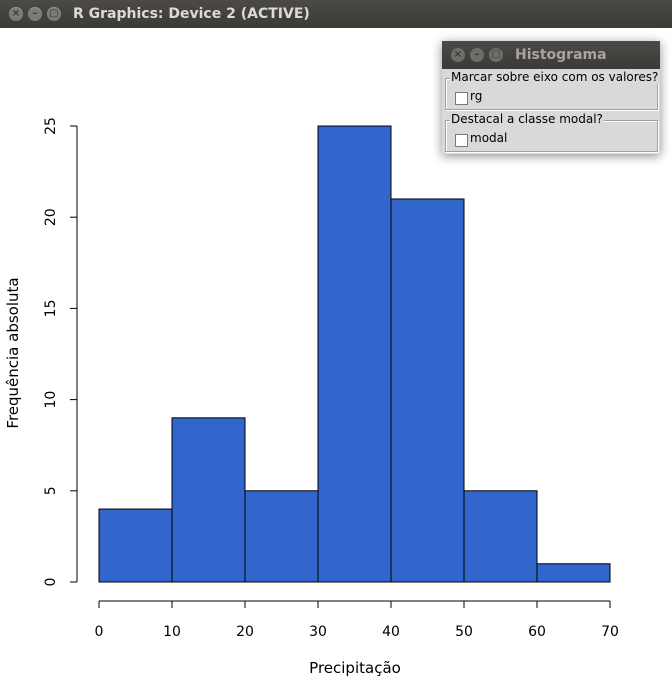 Image resolution: width=672 pixels, height=700 pixels. What do you see at coordinates (16, 14) in the screenshot?
I see `close-icon: ×` at bounding box center [16, 14].